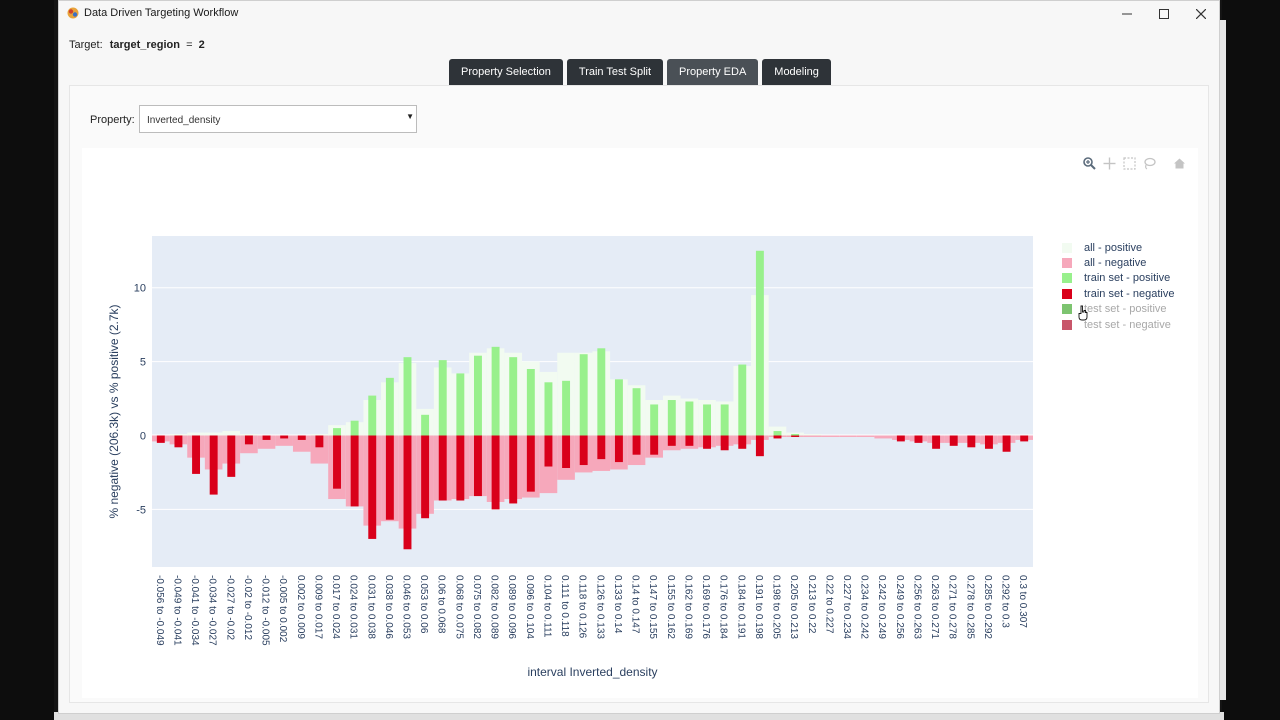  What do you see at coordinates (987, 607) in the screenshot?
I see `x-tick-label: 0.285 to 0.292` at bounding box center [987, 607].